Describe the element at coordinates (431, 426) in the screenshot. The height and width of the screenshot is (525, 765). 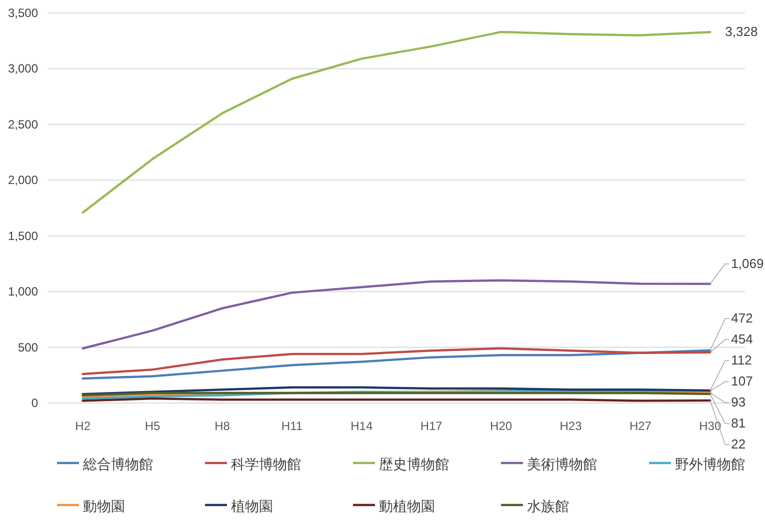
I see `x-tick-label: H17` at that location.